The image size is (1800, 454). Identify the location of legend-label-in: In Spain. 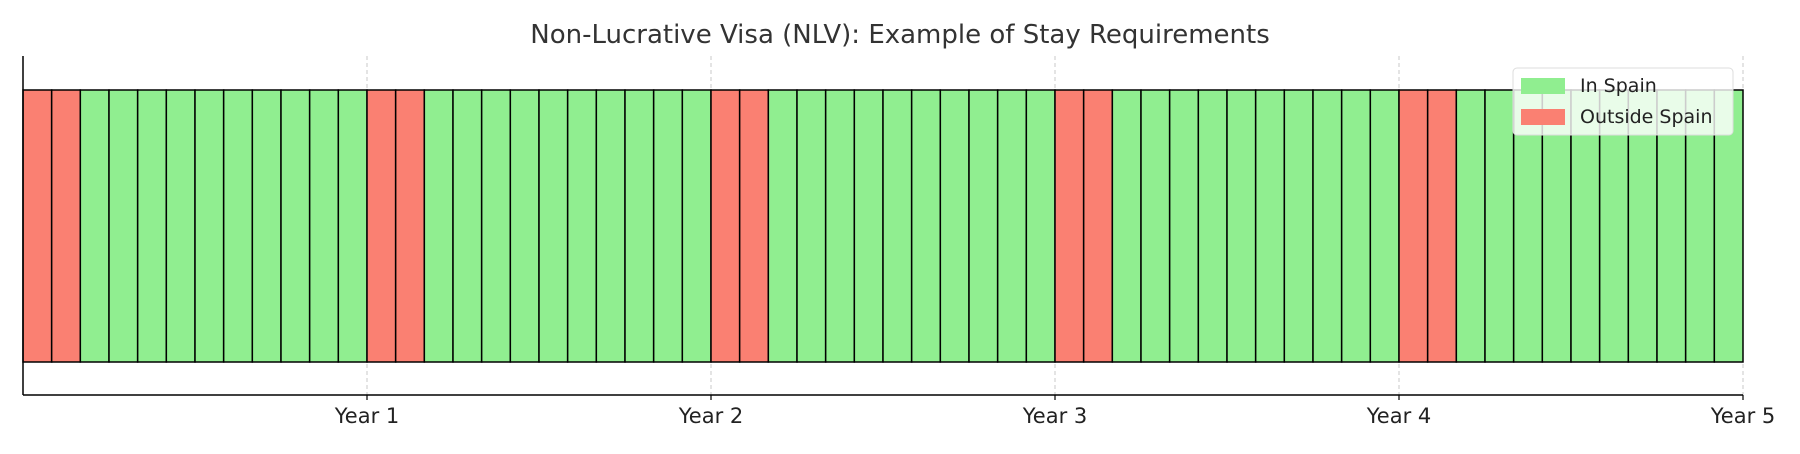
(1618, 86).